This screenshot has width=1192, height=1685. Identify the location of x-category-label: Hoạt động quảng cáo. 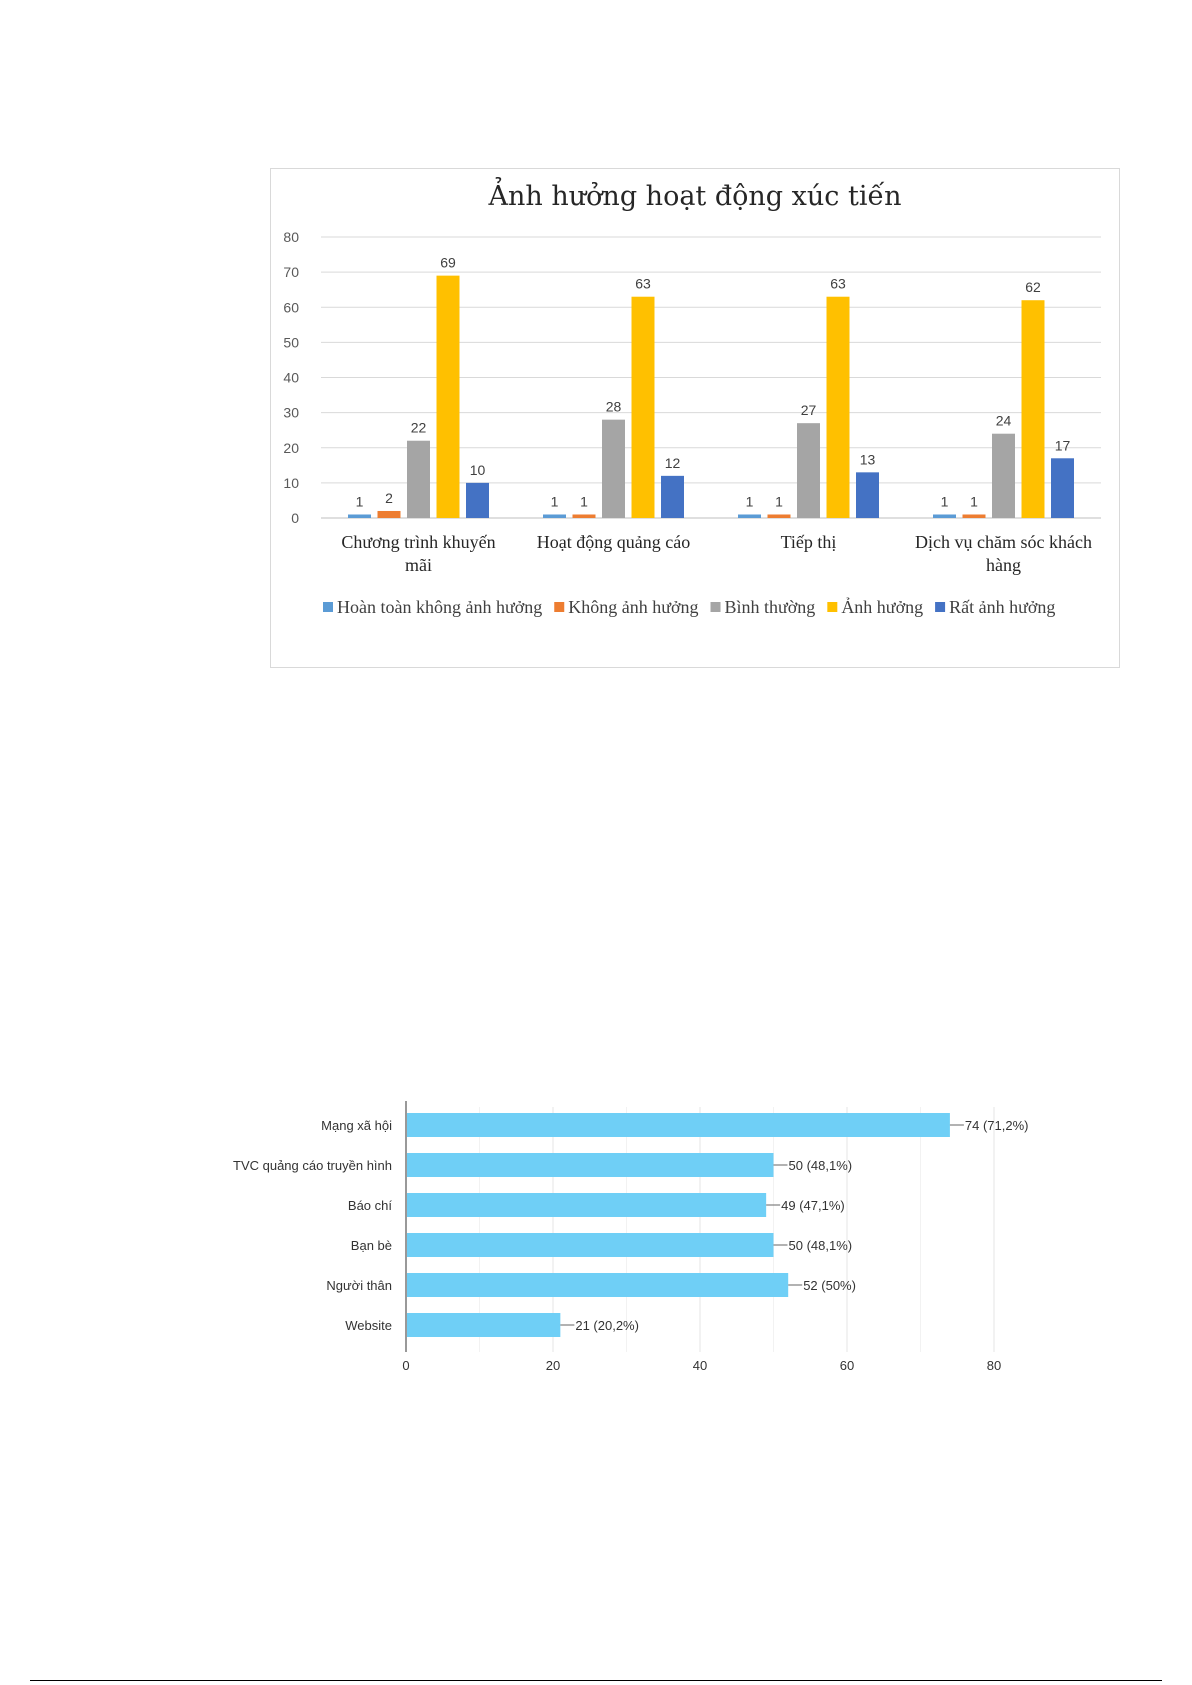
(613, 542).